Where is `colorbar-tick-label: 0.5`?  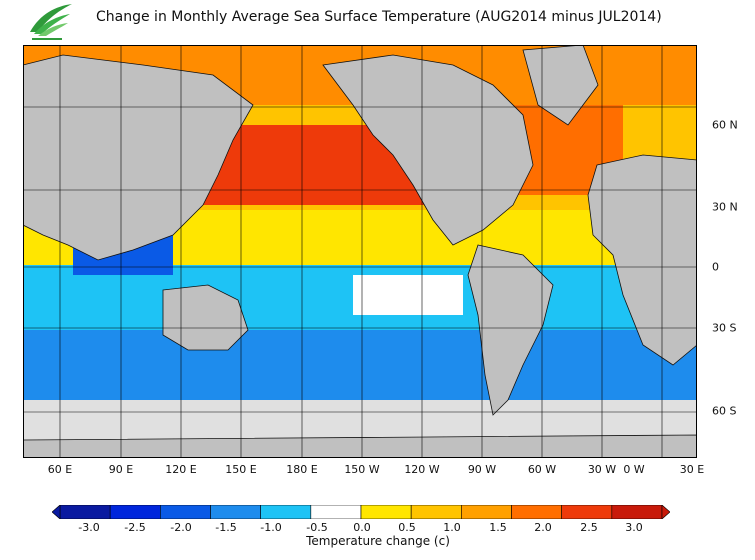
colorbar-tick-label: 0.5 is located at coordinates (407, 527).